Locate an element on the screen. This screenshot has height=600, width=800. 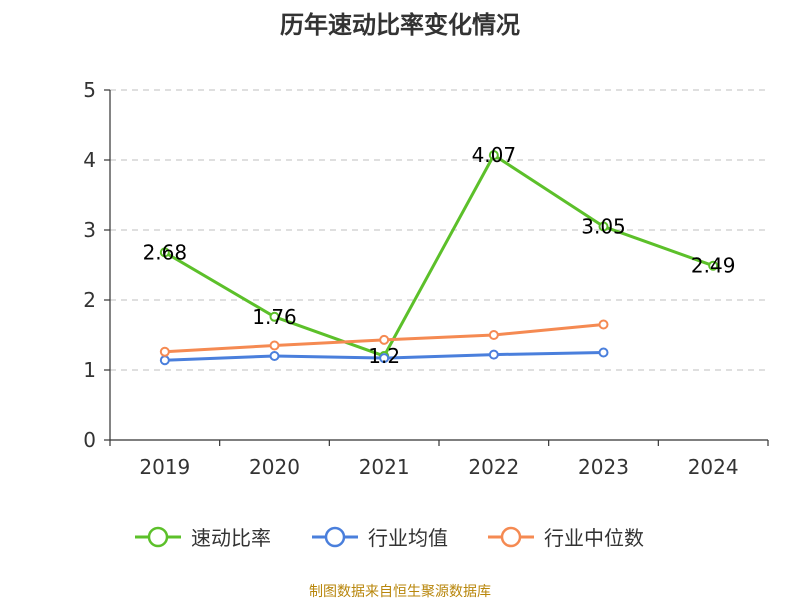
x-tick-label-2019: 2019 is located at coordinates (164, 467).